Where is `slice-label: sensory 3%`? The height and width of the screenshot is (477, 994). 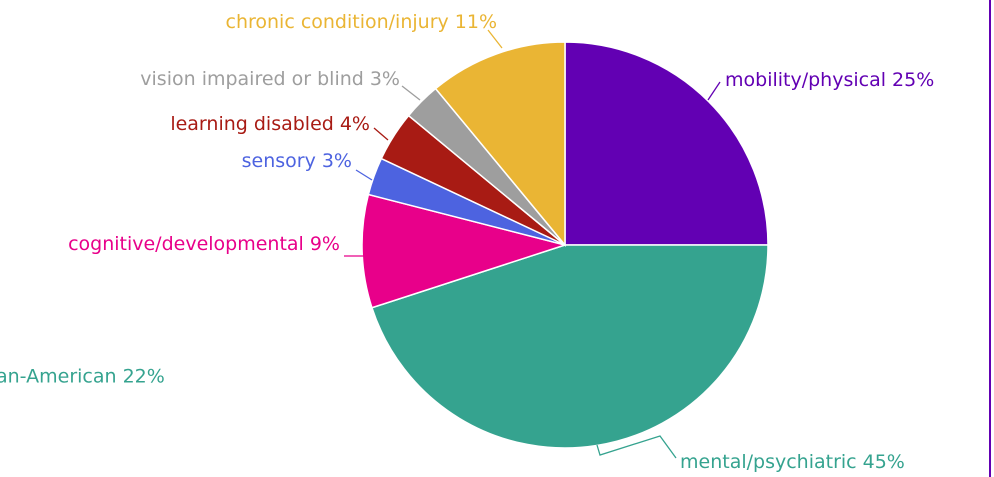
slice-label: sensory 3% is located at coordinates (297, 161).